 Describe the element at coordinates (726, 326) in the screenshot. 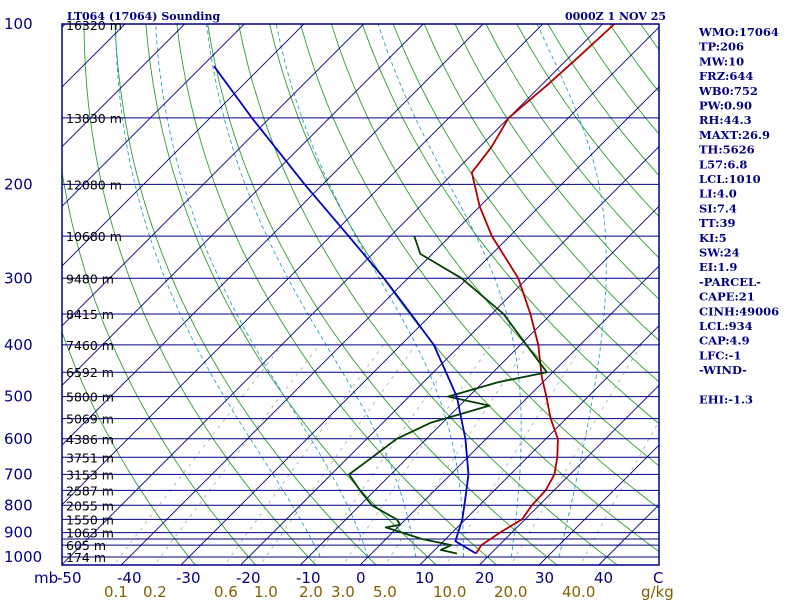

I see `stat-line: LCL:934` at that location.